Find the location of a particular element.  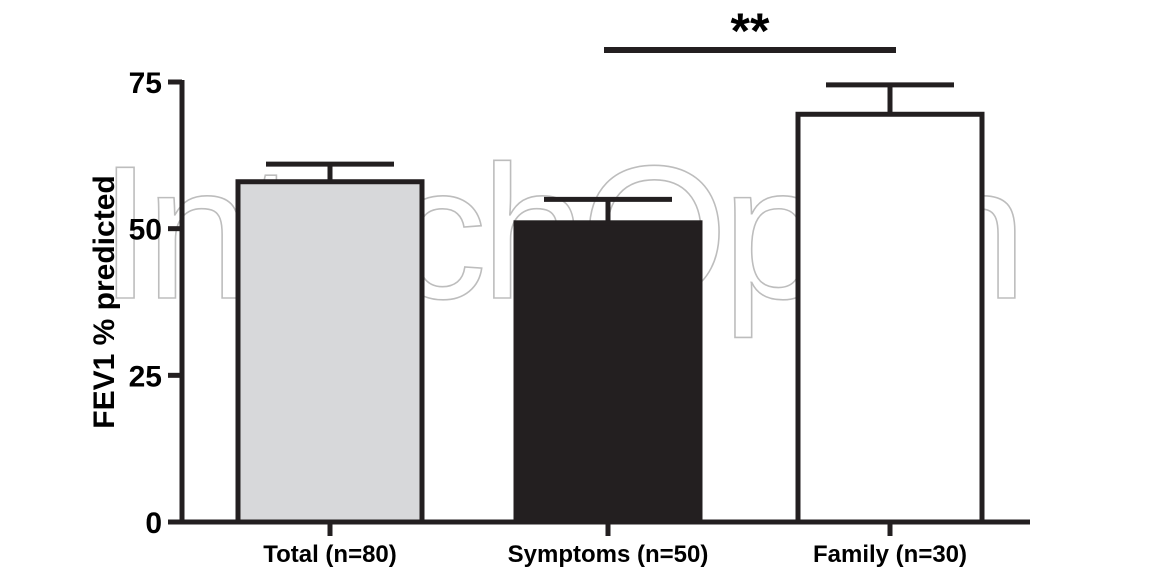

x-tick-label: Family (n=30) is located at coordinates (890, 554).